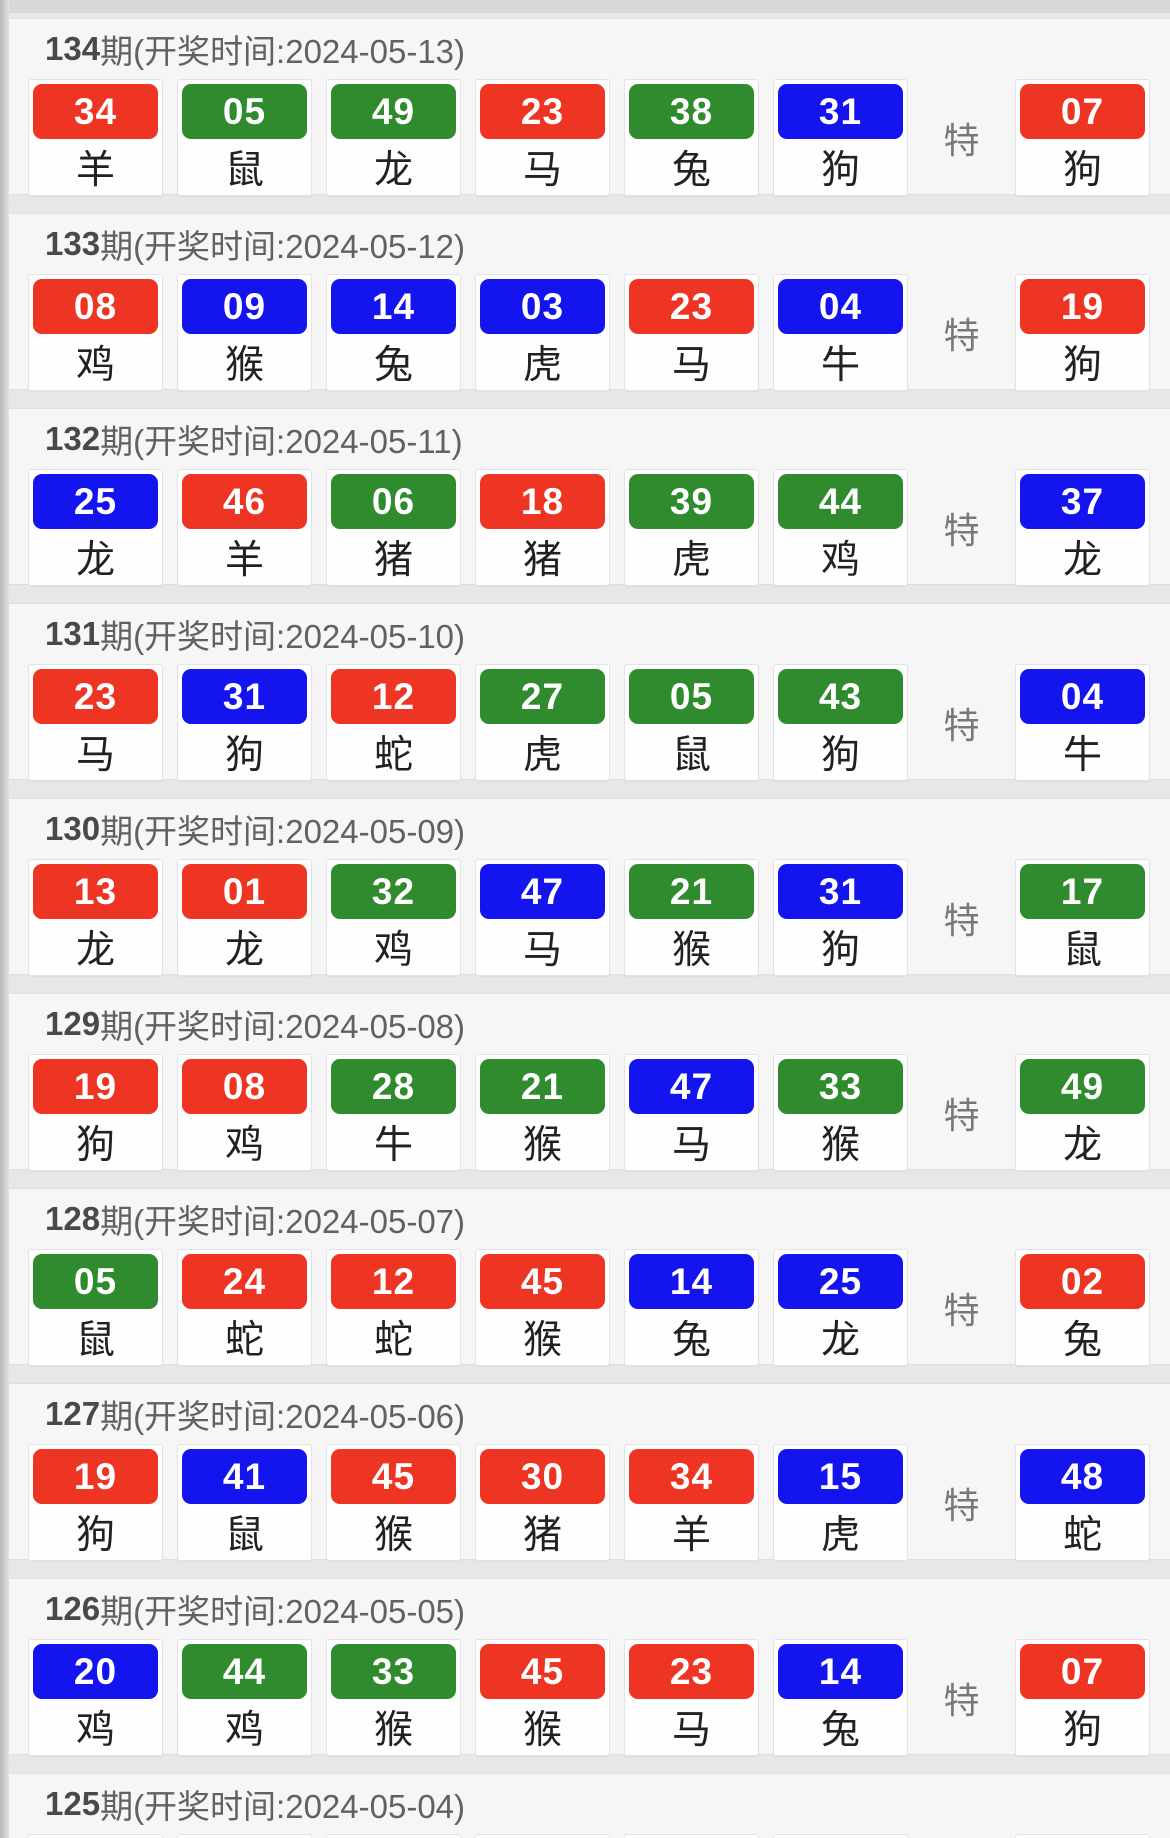 This screenshot has width=1170, height=1838. Describe the element at coordinates (542, 722) in the screenshot. I see `ball-card: 27 虎` at that location.